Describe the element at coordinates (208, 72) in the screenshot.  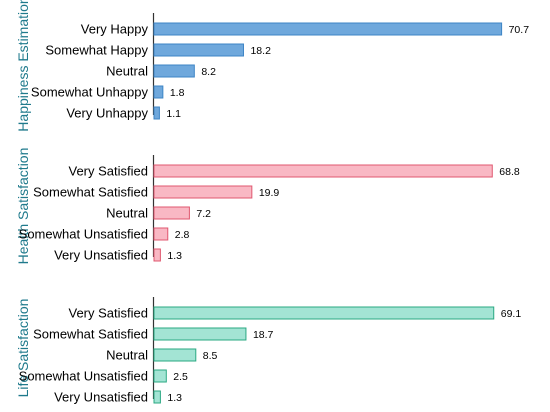
I see `value-label: 8.2` at that location.